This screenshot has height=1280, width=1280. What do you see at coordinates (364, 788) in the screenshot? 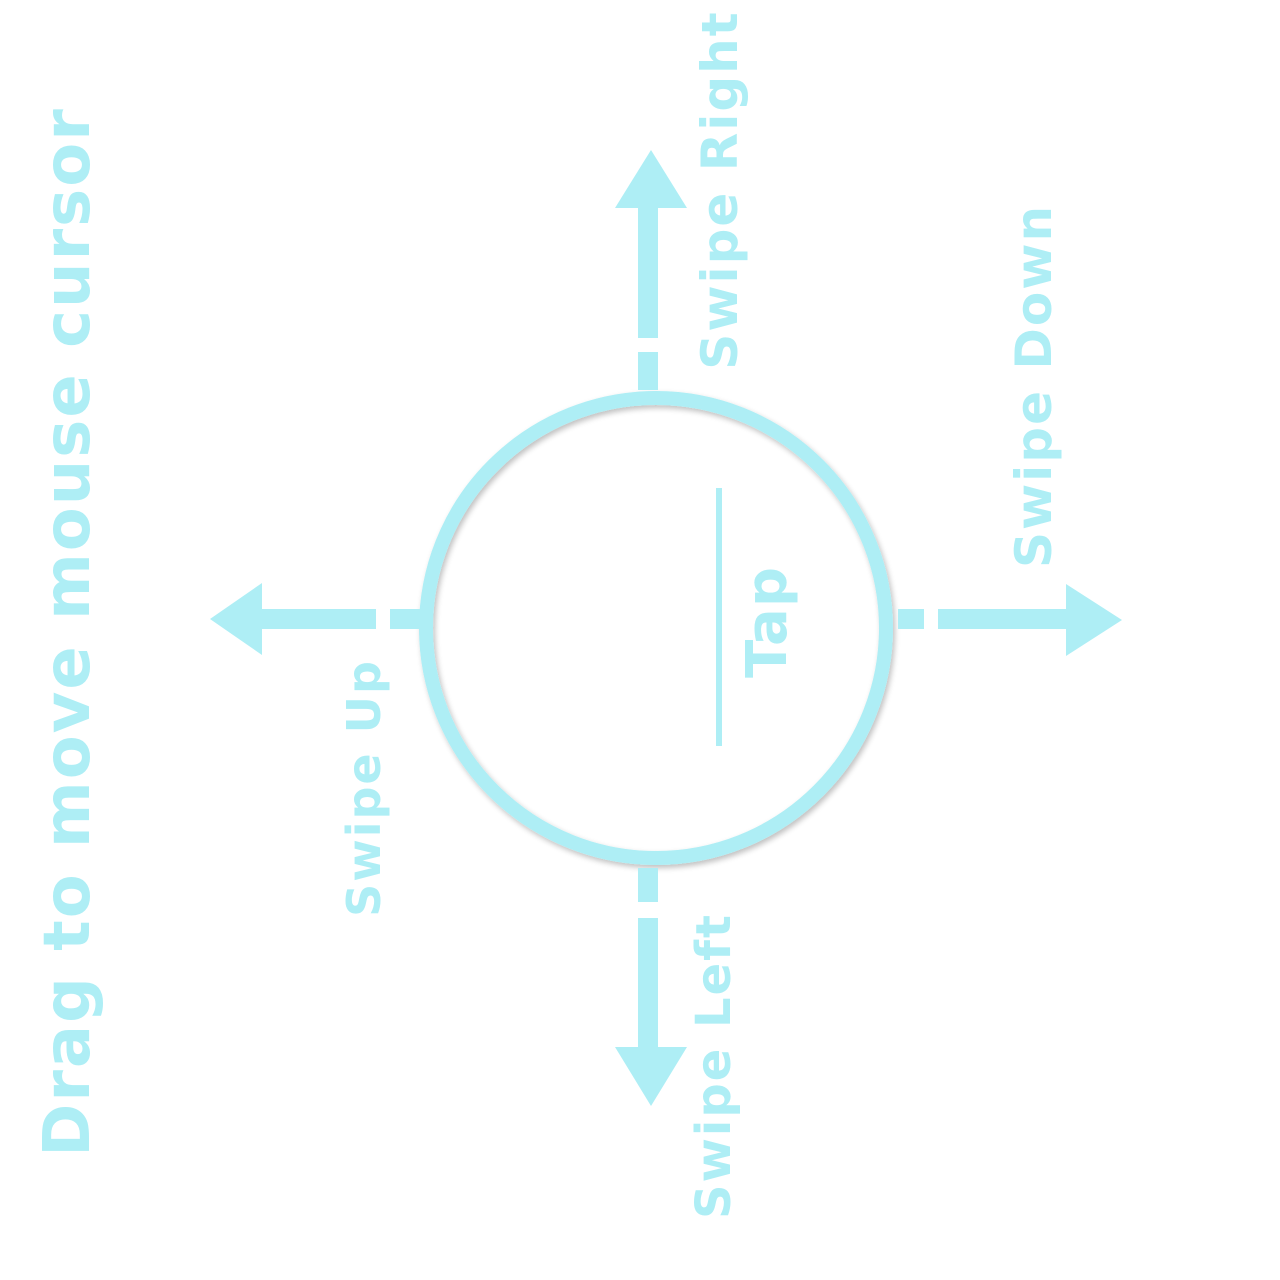
I see `swipe-up-label: Swipe Up` at bounding box center [364, 788].